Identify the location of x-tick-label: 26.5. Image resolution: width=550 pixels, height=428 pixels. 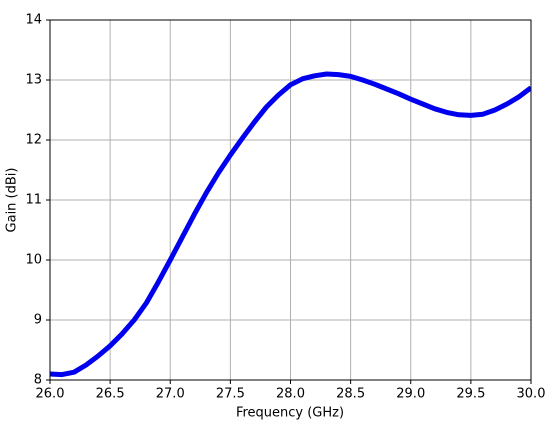
(110, 394).